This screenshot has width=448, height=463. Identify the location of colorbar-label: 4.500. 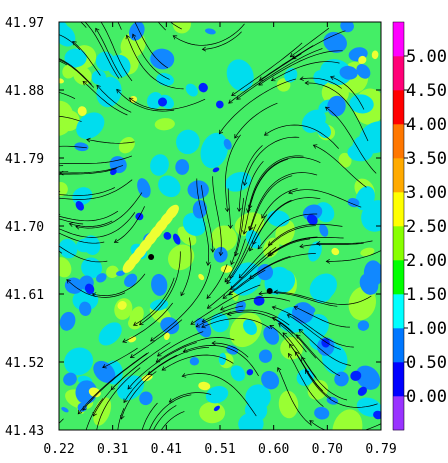
(427, 91).